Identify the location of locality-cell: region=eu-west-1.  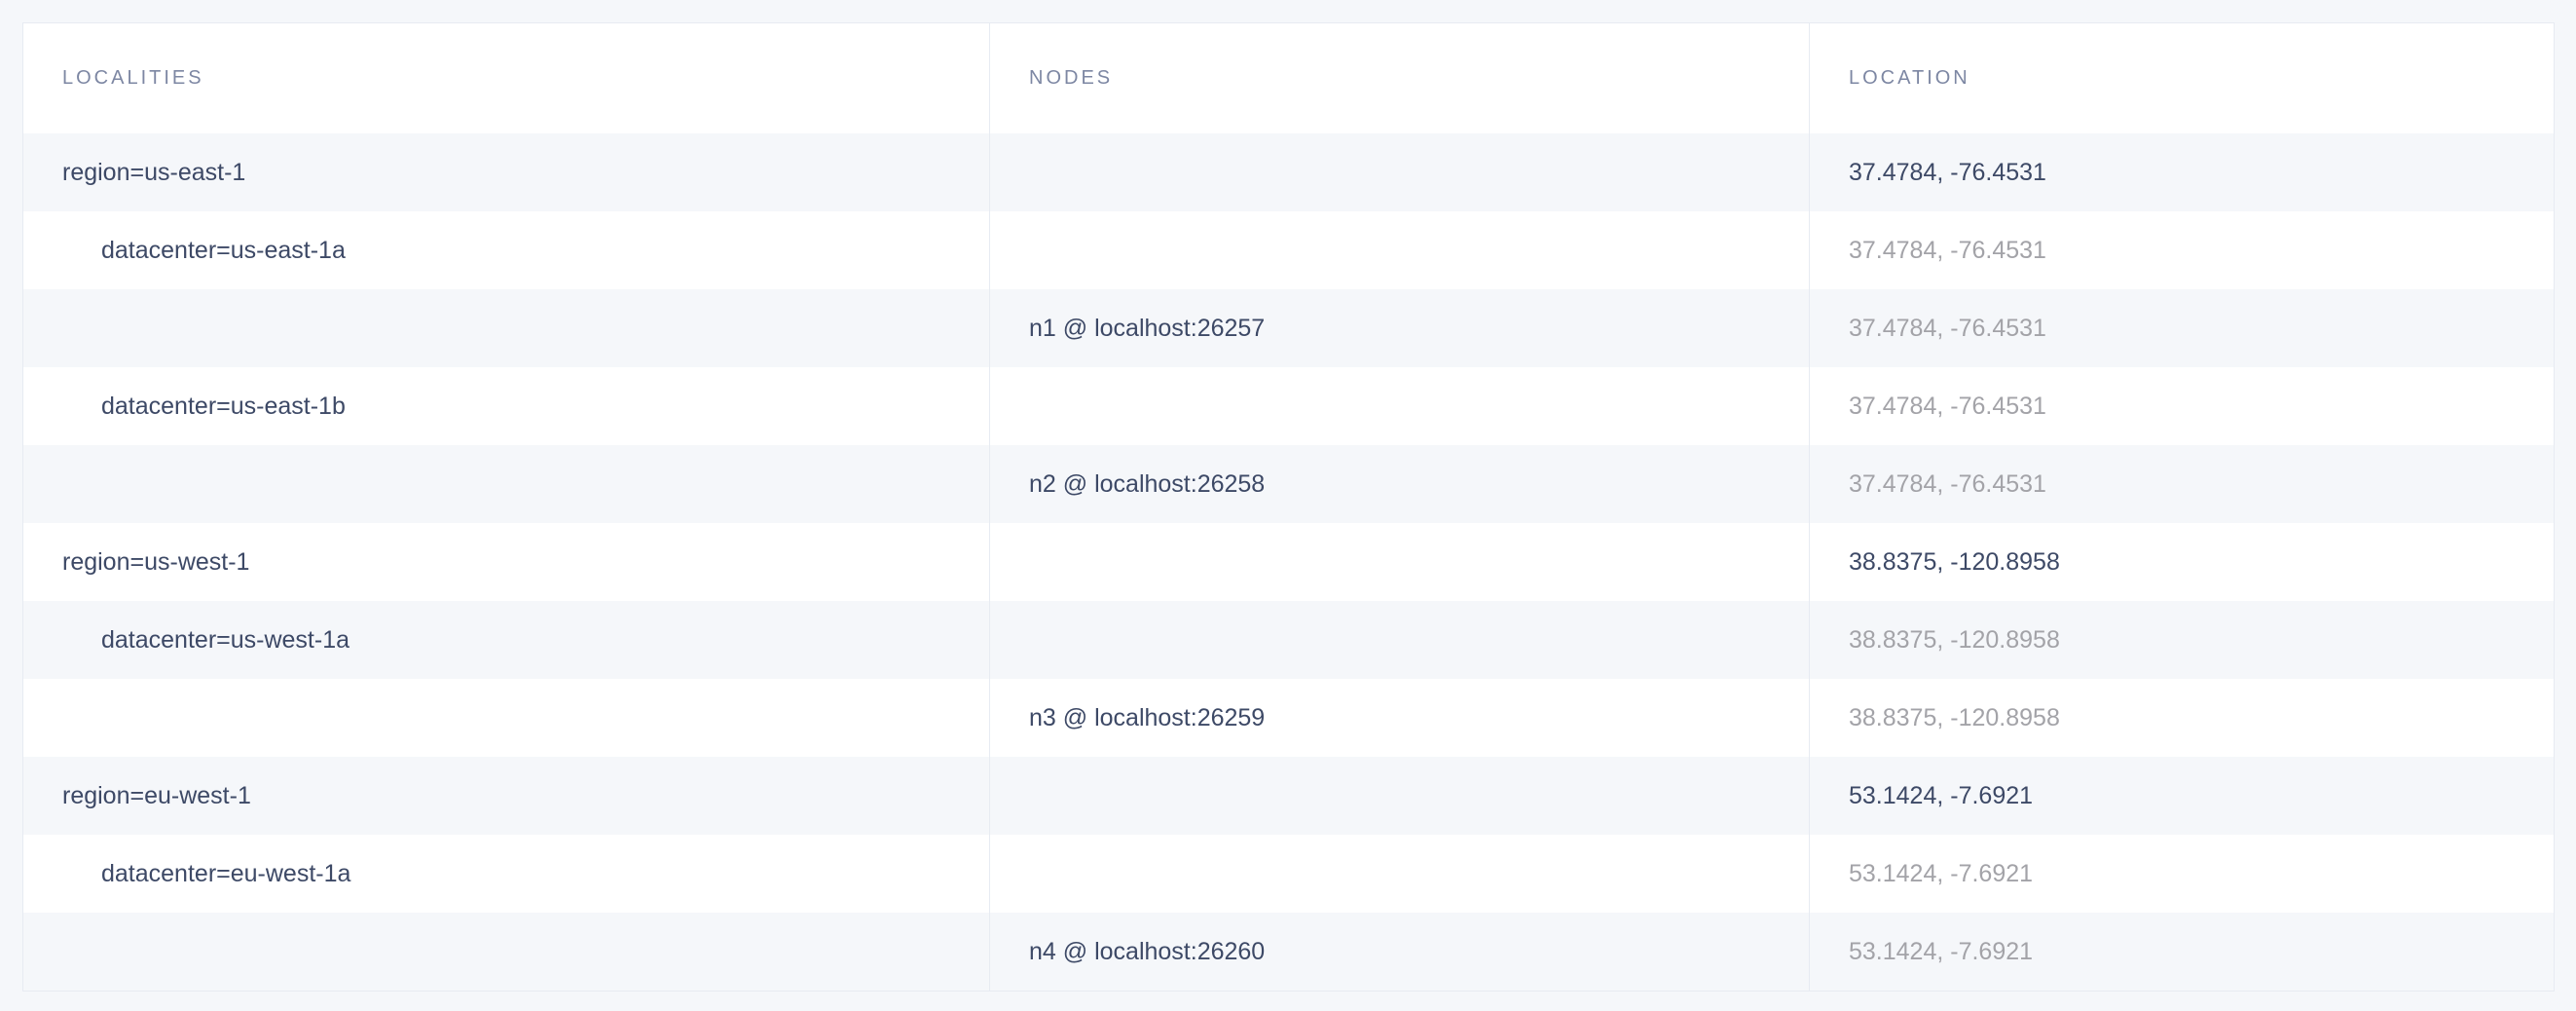
(506, 796).